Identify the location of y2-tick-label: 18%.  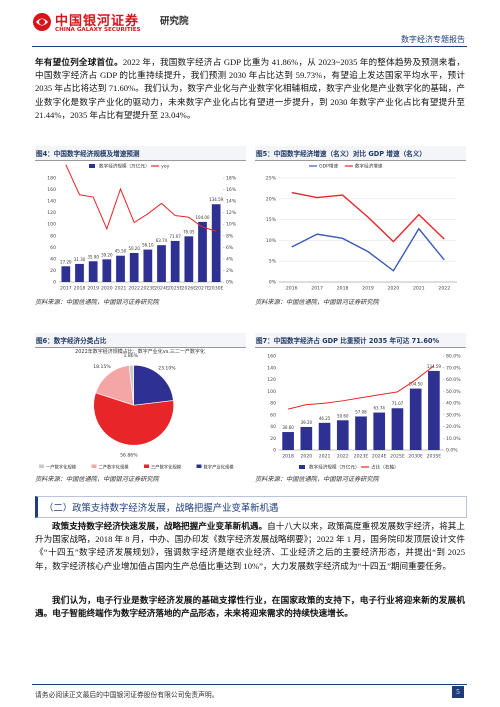
(231, 179).